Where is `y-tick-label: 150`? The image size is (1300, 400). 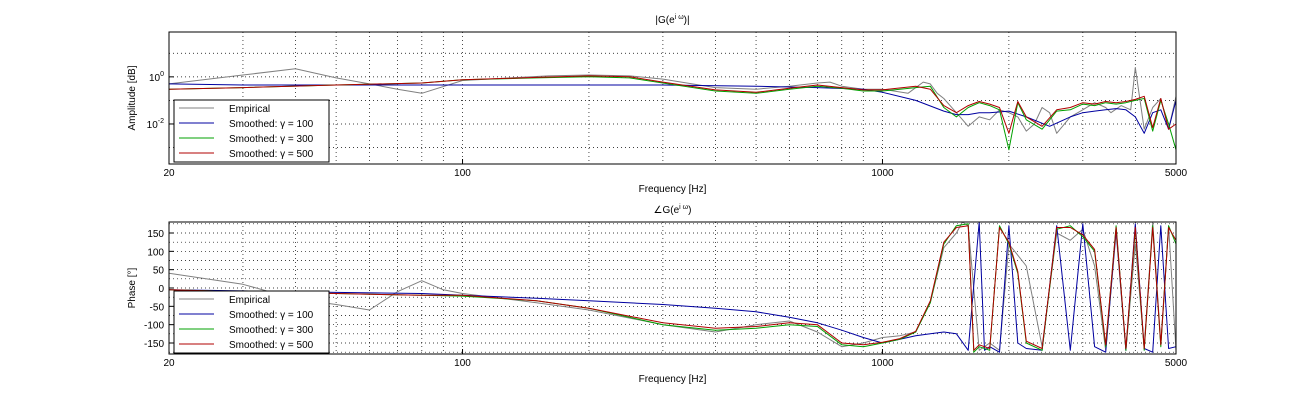
y-tick-label: 150 is located at coordinates (155, 234).